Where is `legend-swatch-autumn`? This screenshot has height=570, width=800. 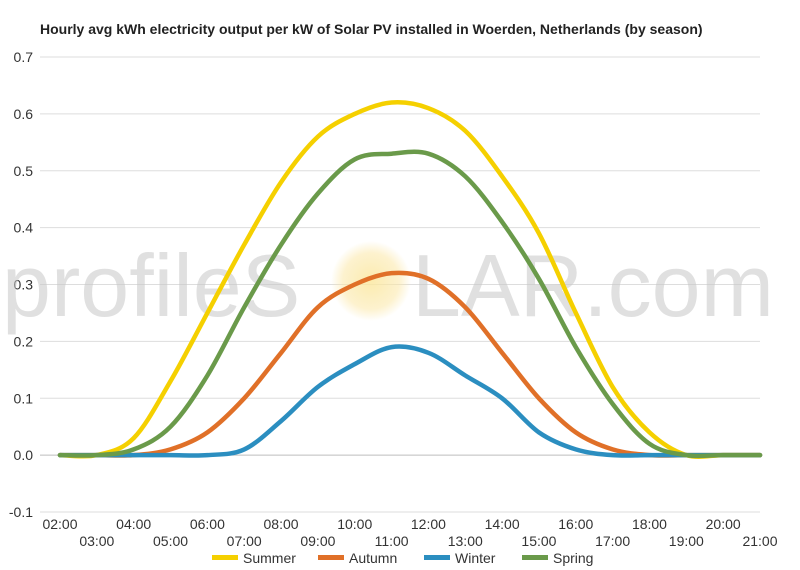
legend-swatch-autumn is located at coordinates (331, 557).